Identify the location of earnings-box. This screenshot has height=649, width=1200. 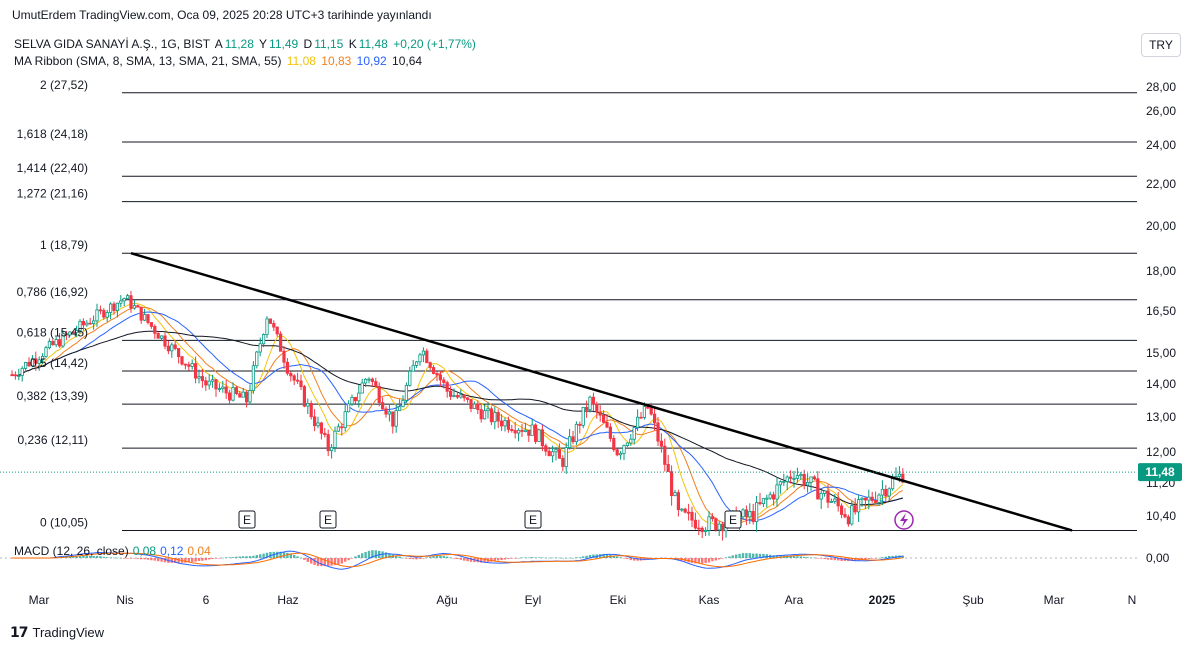
(533, 519).